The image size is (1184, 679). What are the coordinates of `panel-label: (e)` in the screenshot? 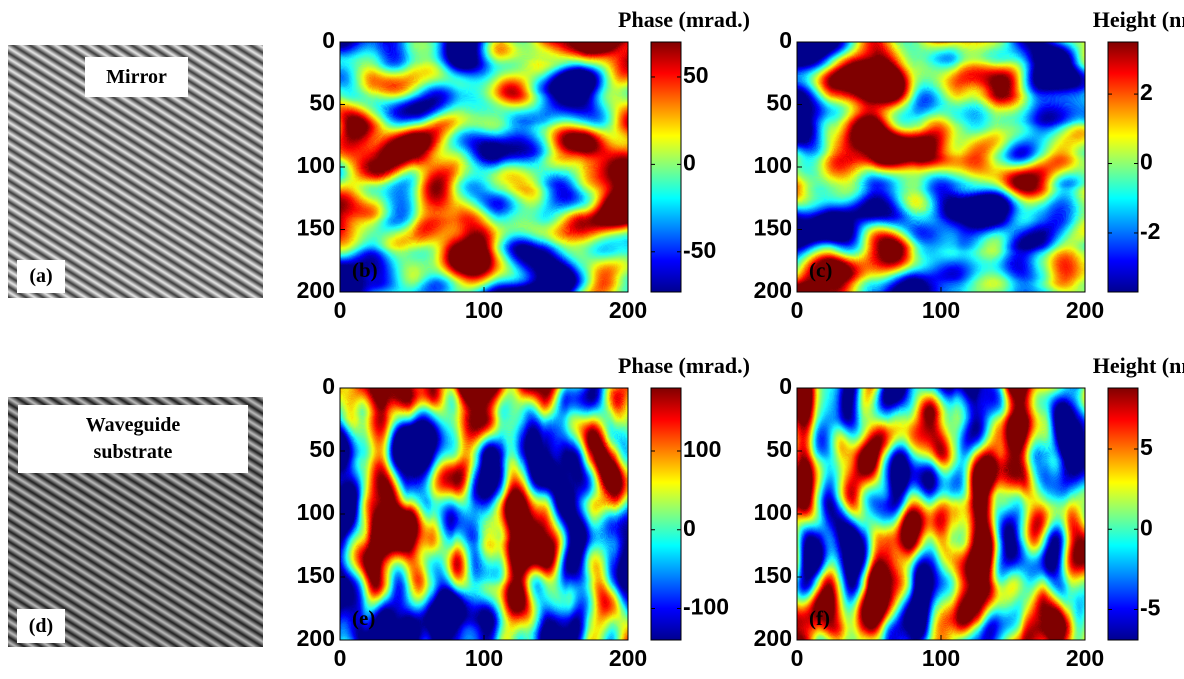 It's located at (363, 618).